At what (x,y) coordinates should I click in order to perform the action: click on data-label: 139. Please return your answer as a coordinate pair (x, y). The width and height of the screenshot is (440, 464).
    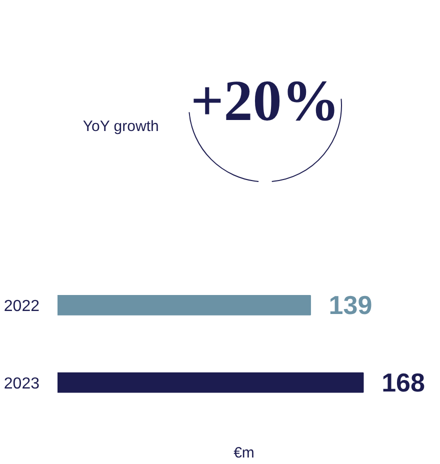
    Looking at the image, I should click on (350, 305).